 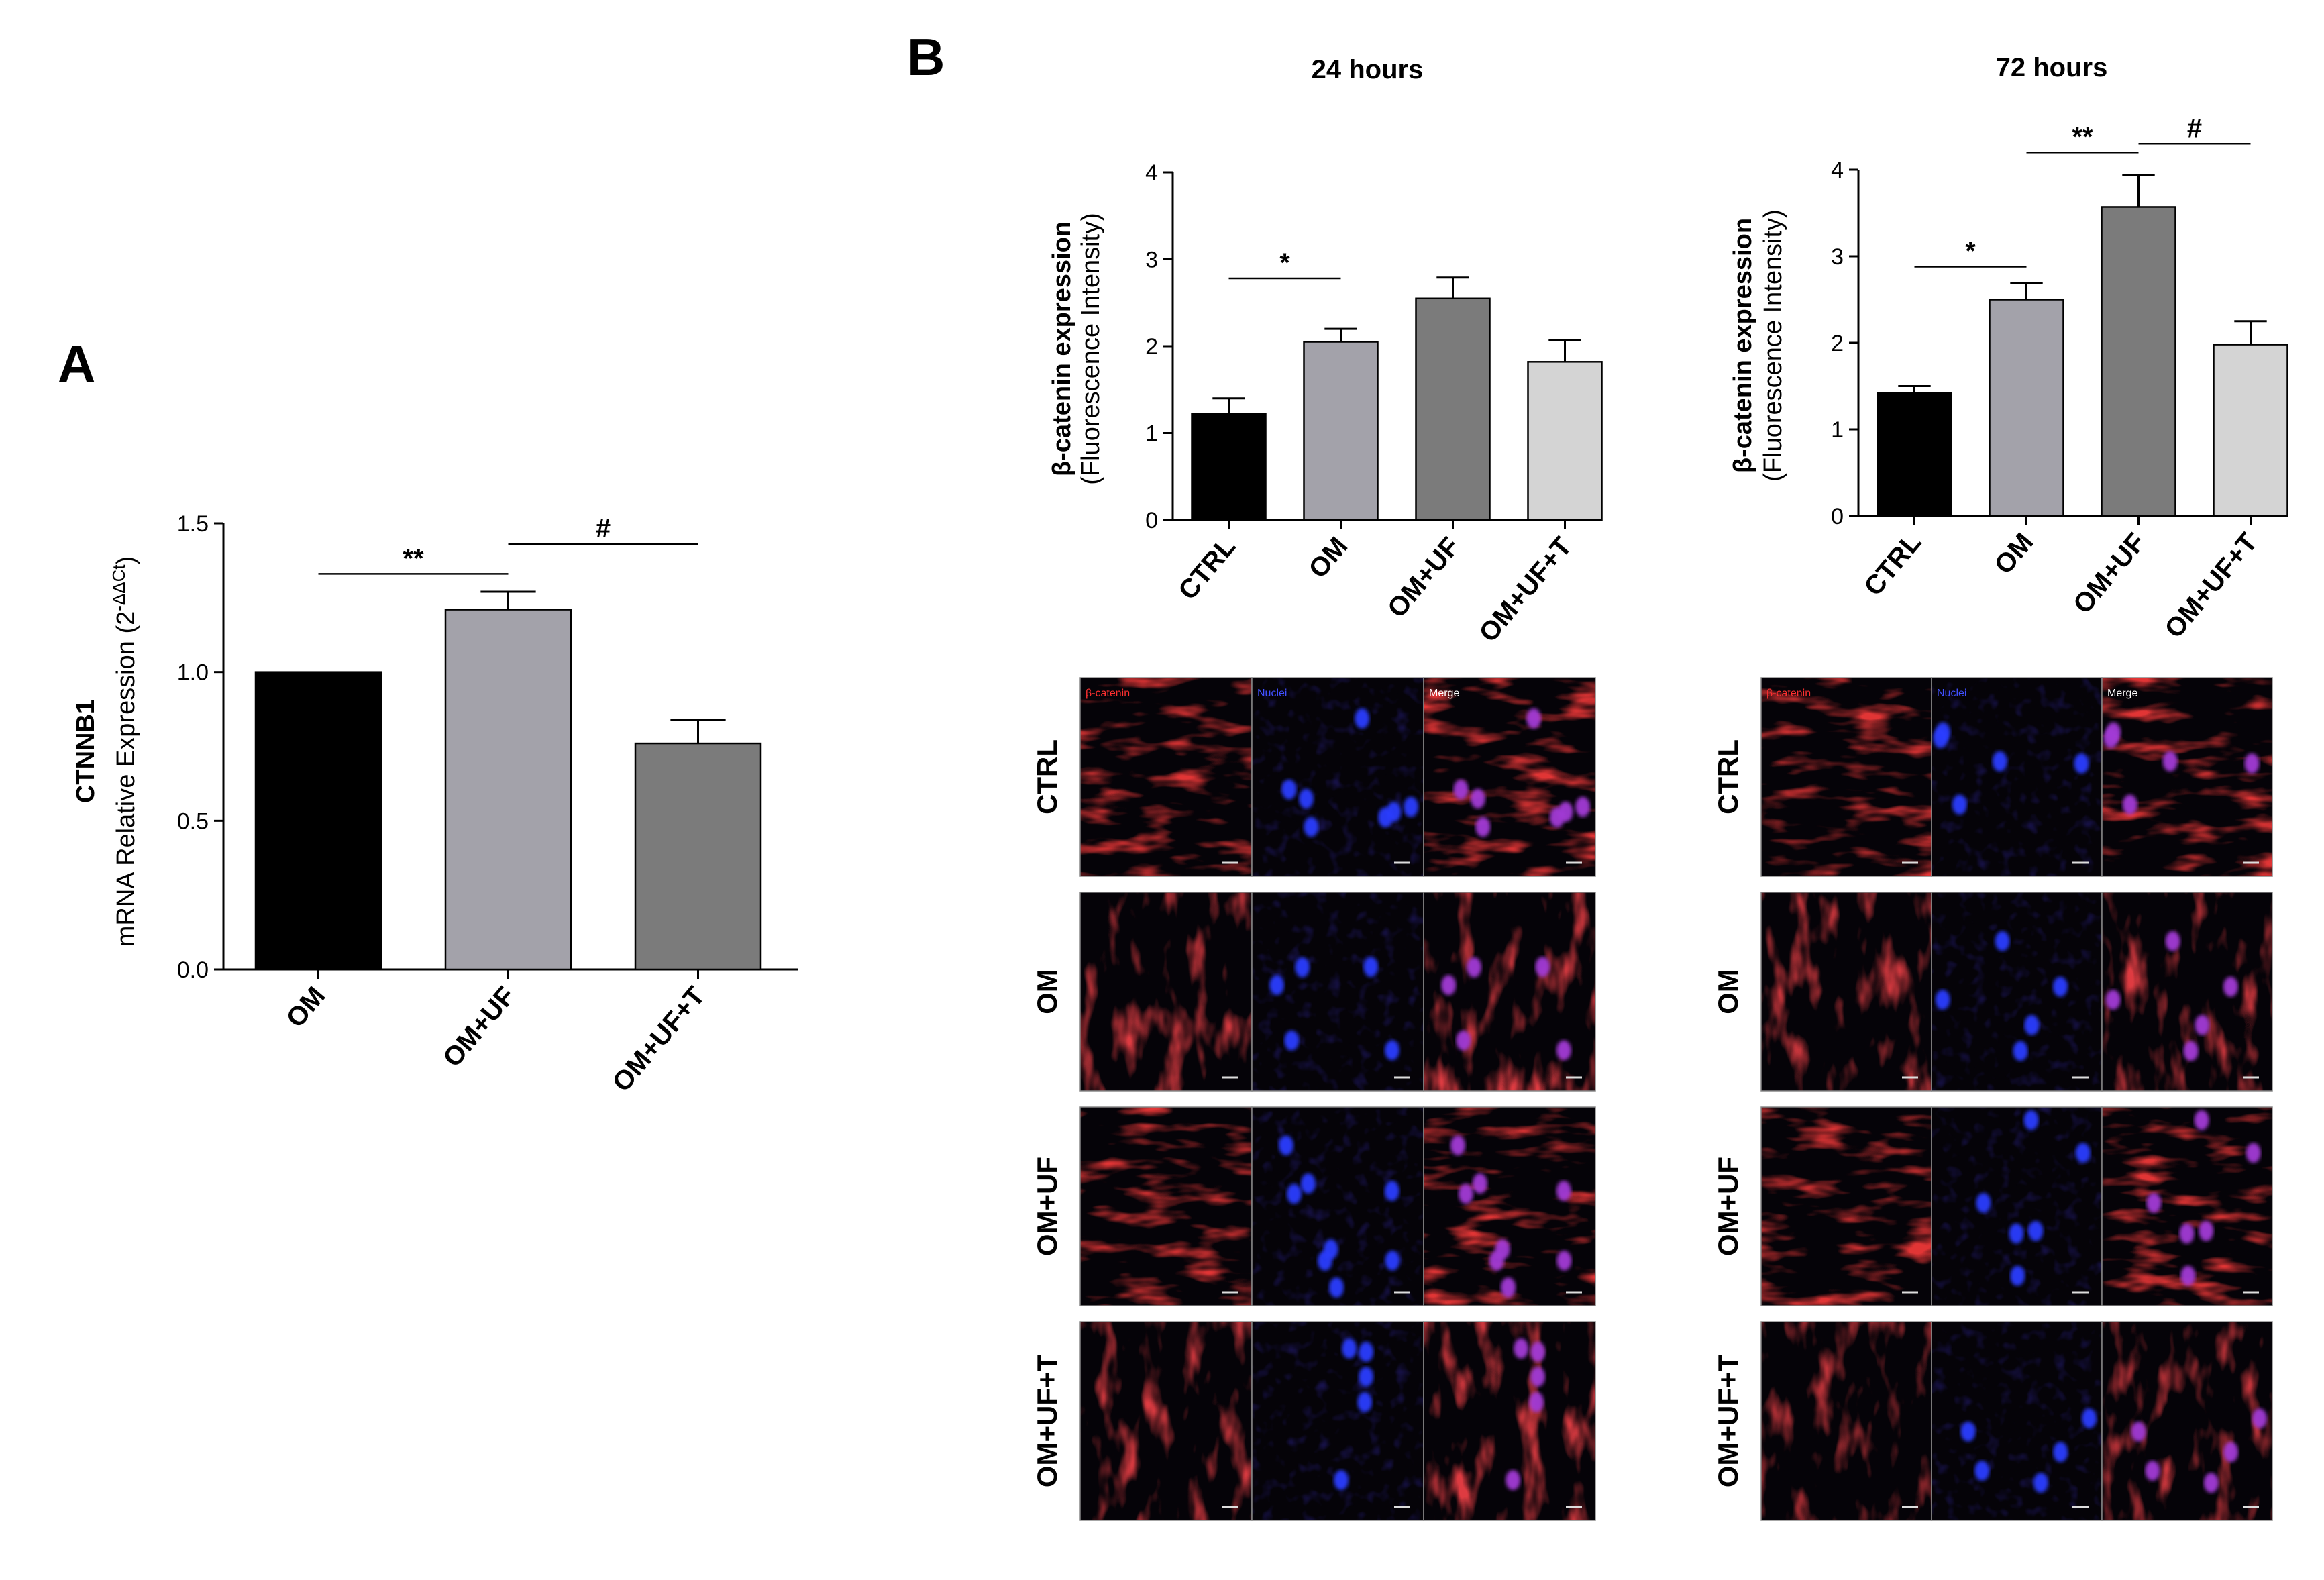 What do you see at coordinates (2187, 1206) in the screenshot?
I see `micrograph-72h-om+uf-merge` at bounding box center [2187, 1206].